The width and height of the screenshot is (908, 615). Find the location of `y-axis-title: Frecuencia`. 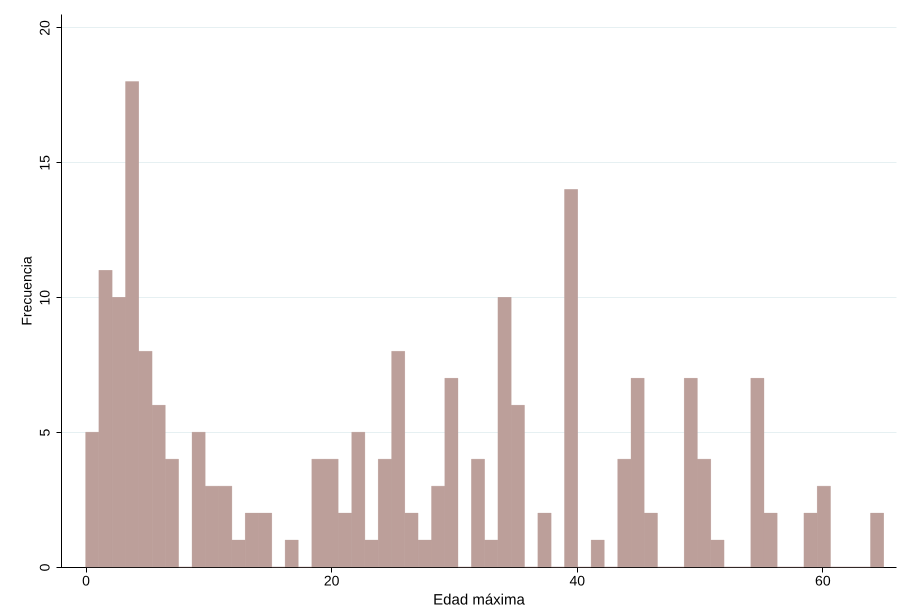

y-axis-title: Frecuencia is located at coordinates (26, 291).